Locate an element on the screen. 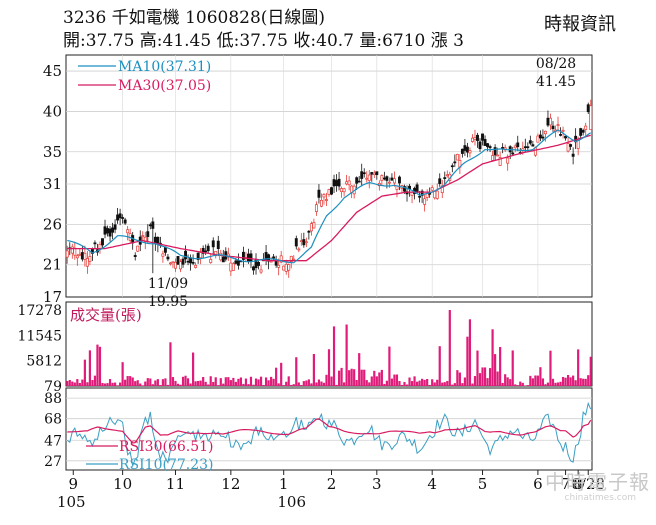  ma10-legend-label: MA10(37.31) is located at coordinates (164, 67).